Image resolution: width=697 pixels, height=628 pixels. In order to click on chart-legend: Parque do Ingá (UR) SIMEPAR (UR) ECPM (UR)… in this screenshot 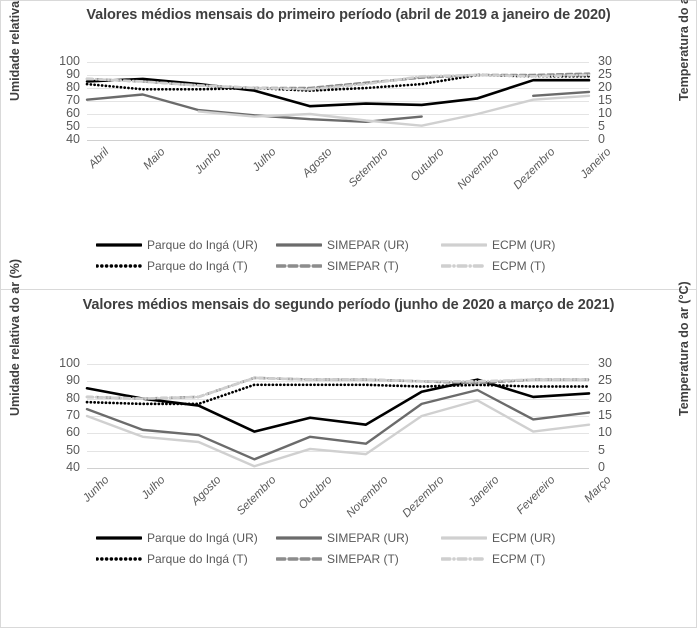, I will do `click(348, 255)`.